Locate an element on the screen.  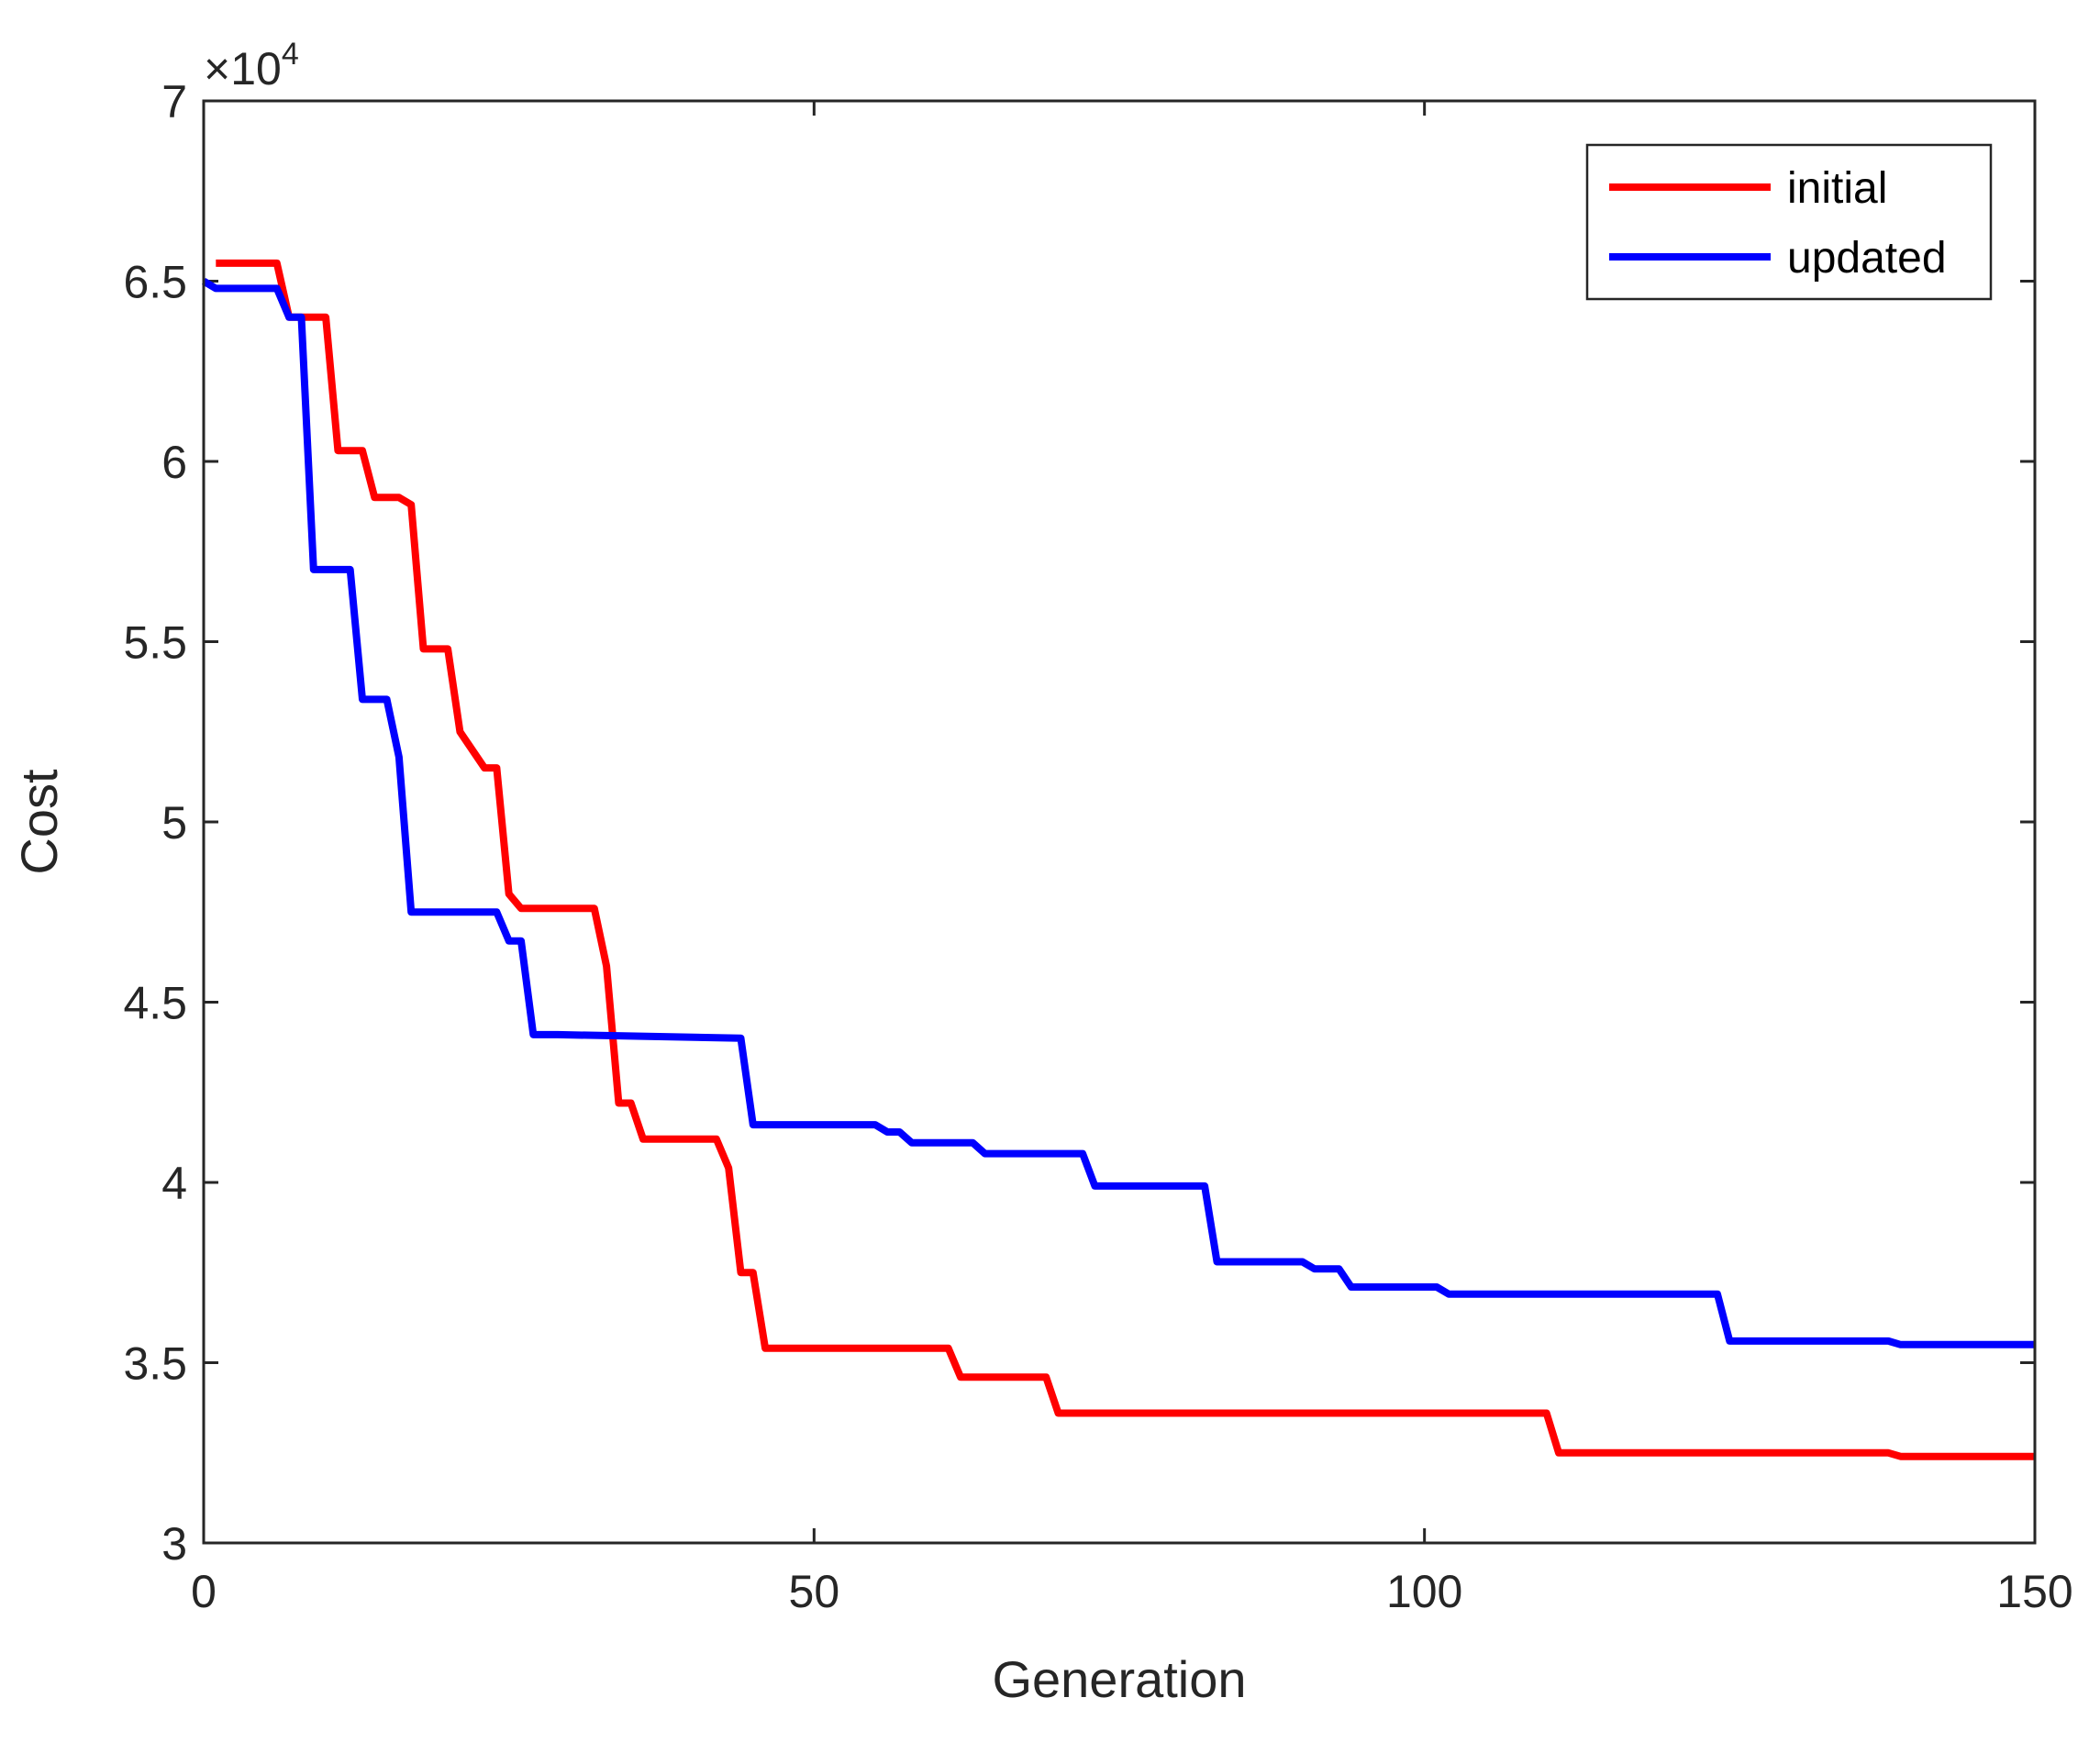
x-tick-label: 0 is located at coordinates (204, 1591).